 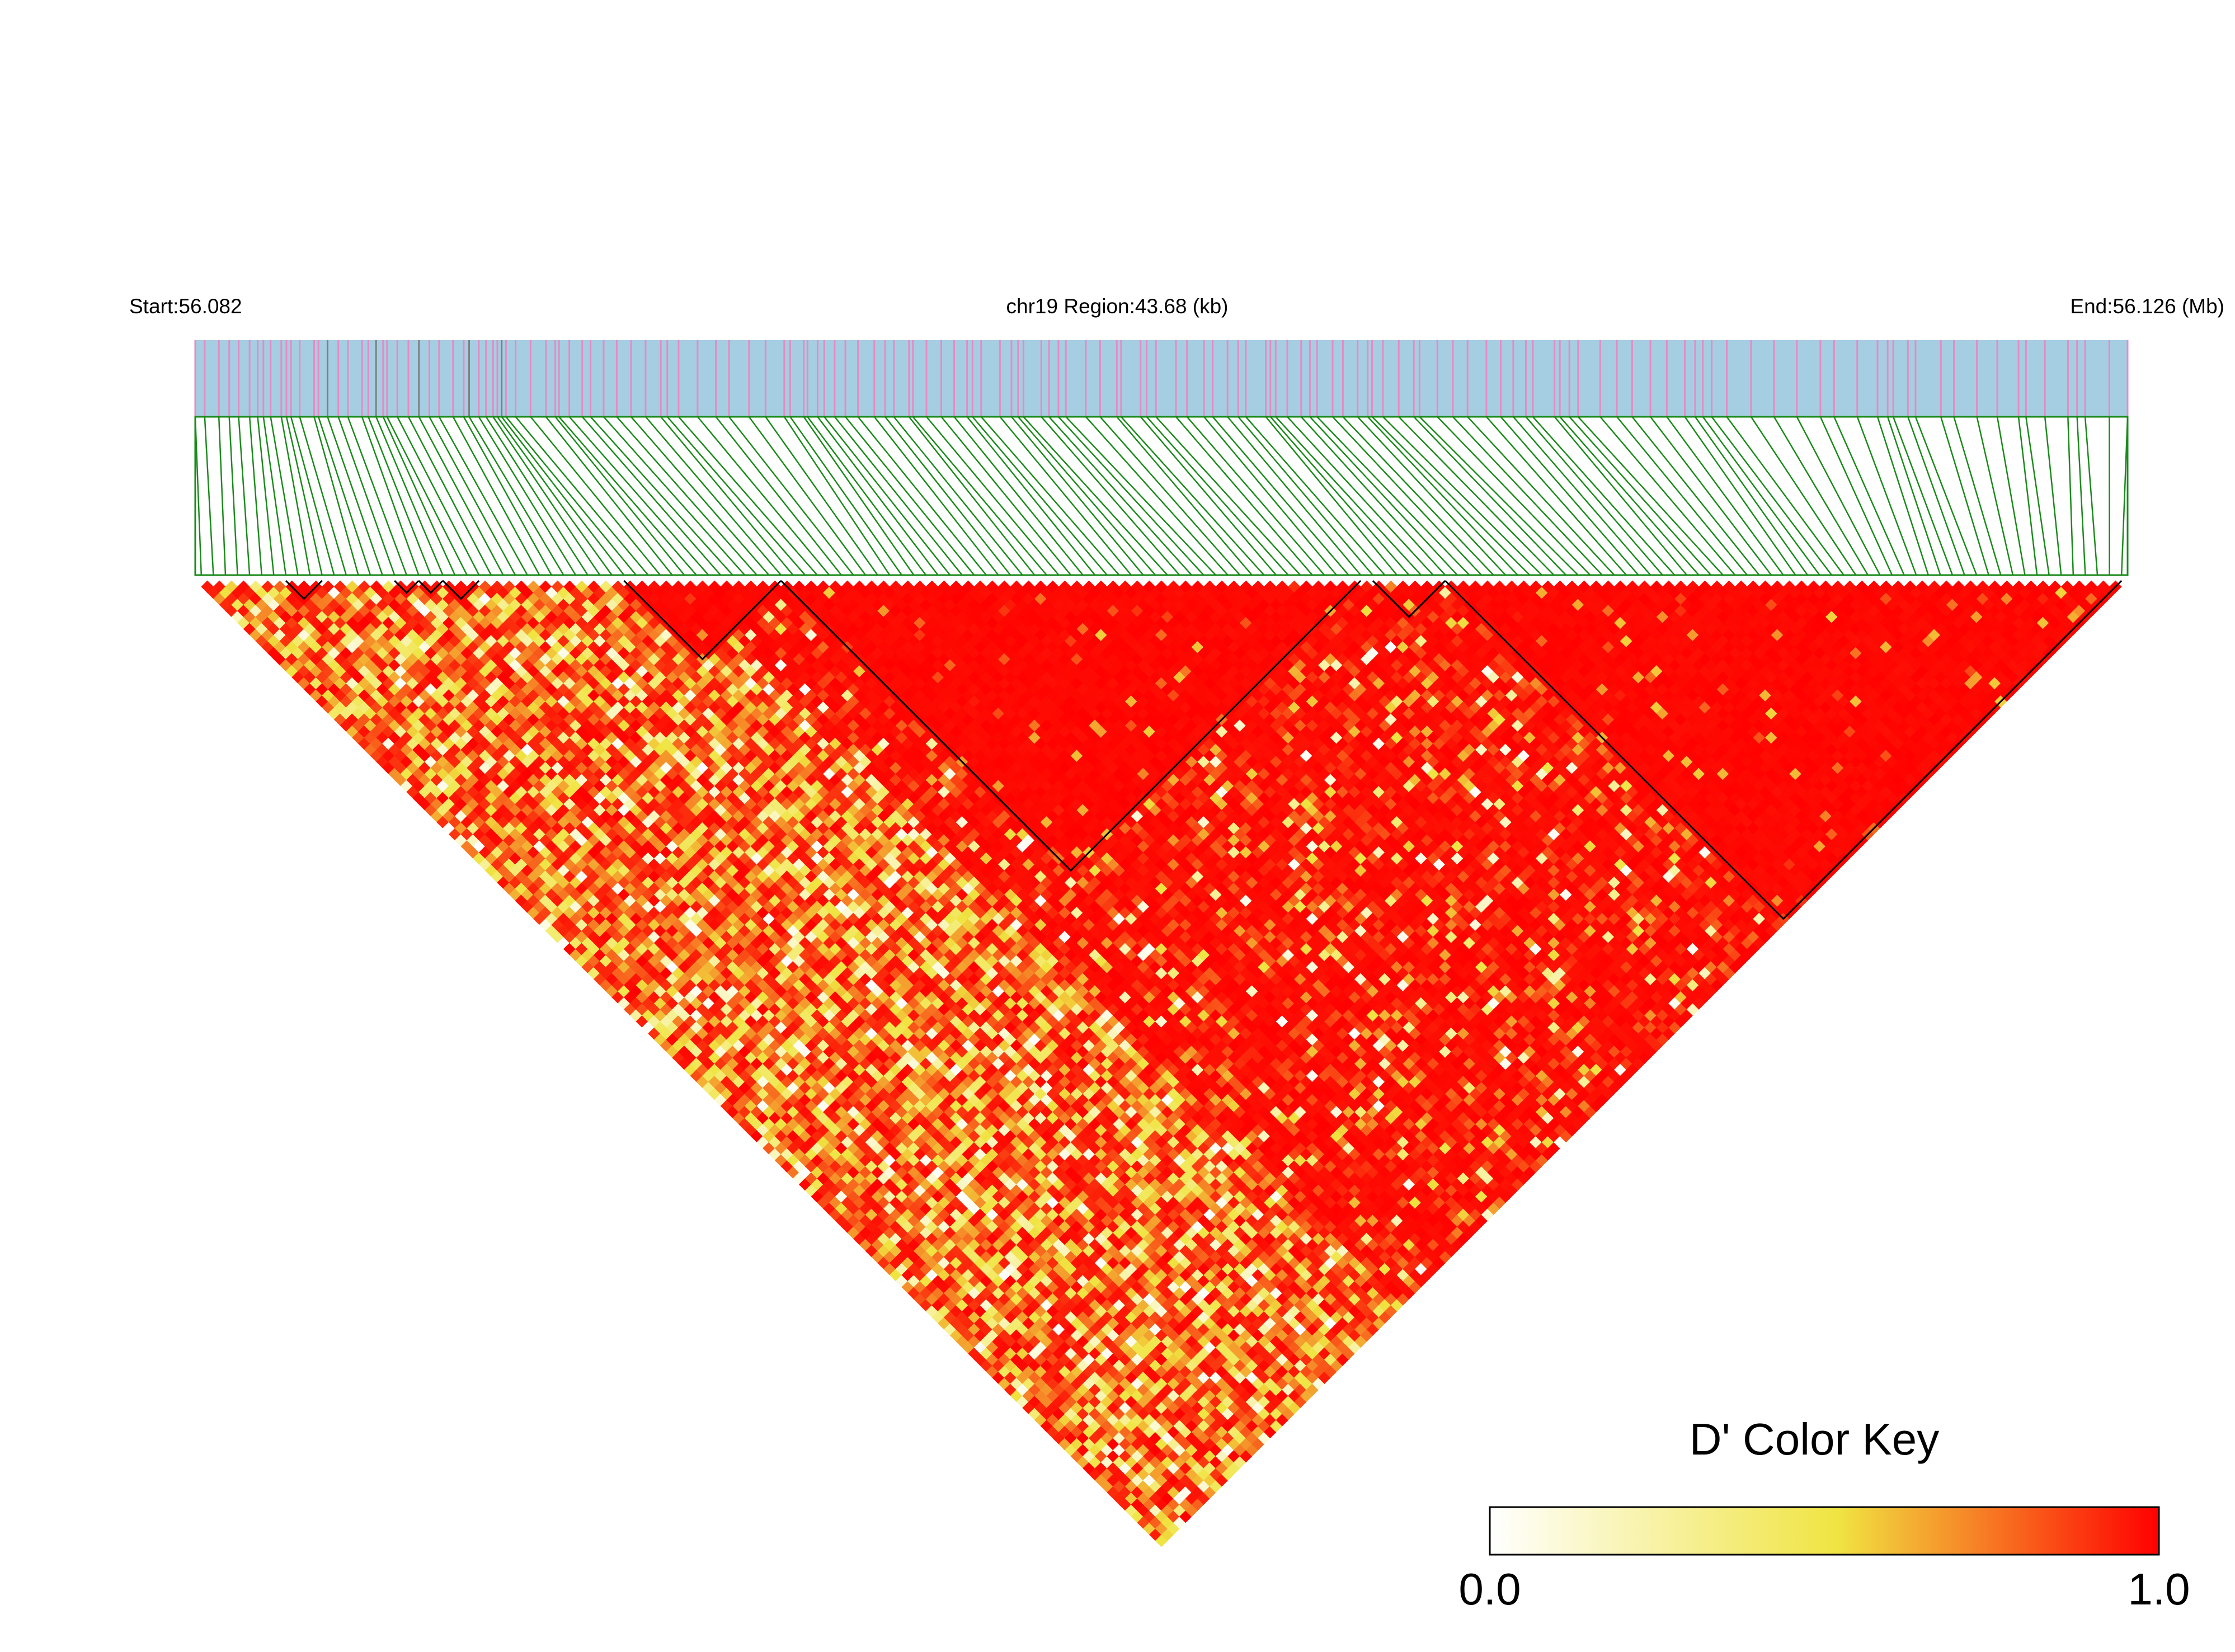 I want to click on connector-frame, so click(x=1161, y=496).